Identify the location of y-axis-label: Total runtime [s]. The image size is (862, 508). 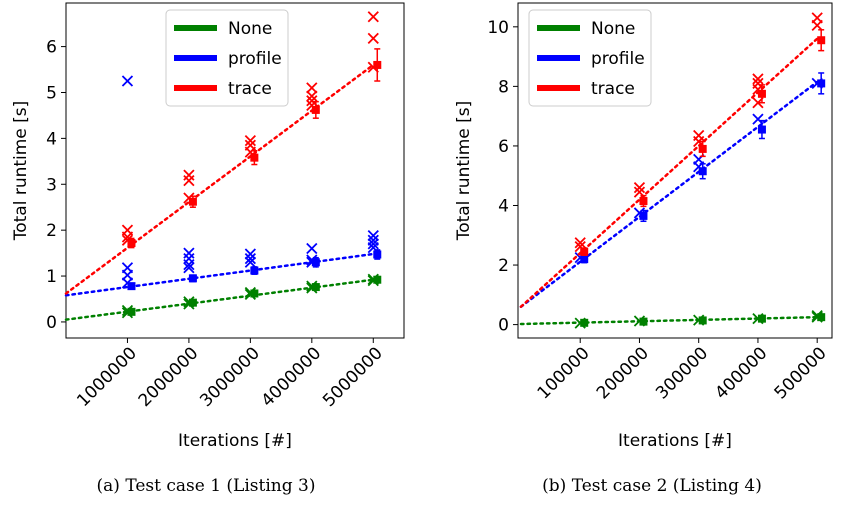
(464, 171).